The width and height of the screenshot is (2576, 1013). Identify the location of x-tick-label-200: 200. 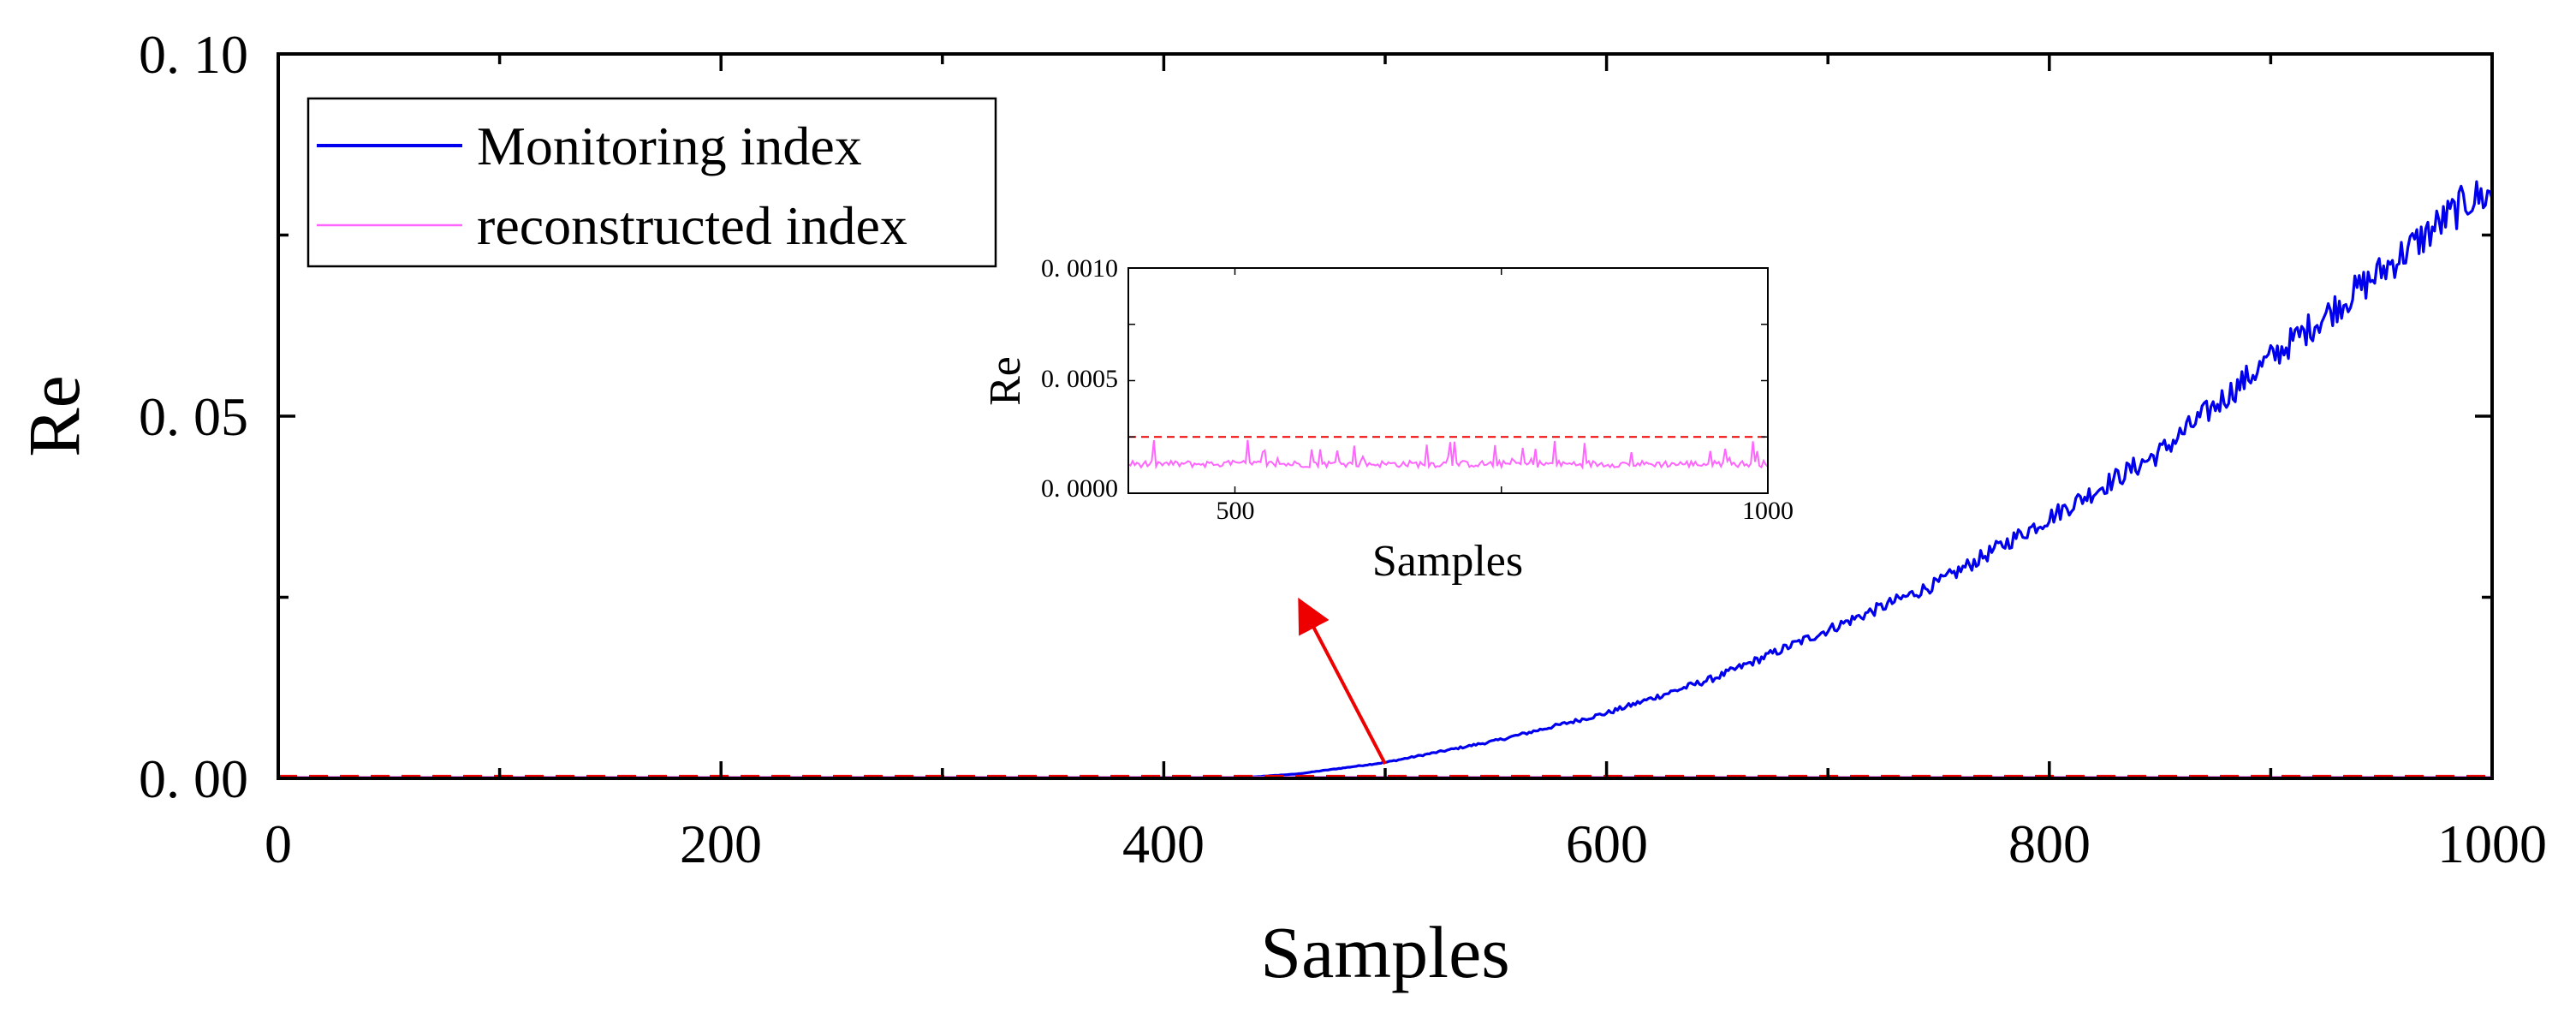
(721, 843).